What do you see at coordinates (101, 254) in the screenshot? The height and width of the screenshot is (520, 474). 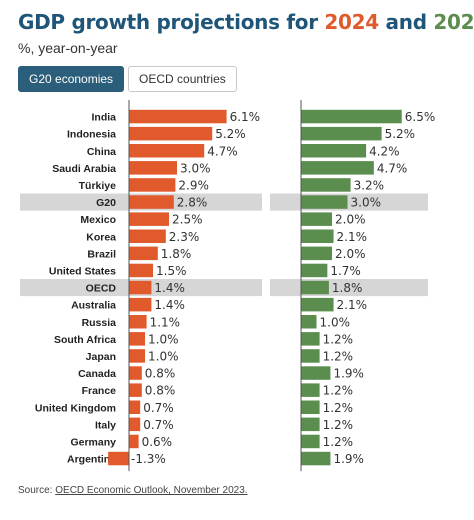 I see `category-label-brazil: Brazil` at bounding box center [101, 254].